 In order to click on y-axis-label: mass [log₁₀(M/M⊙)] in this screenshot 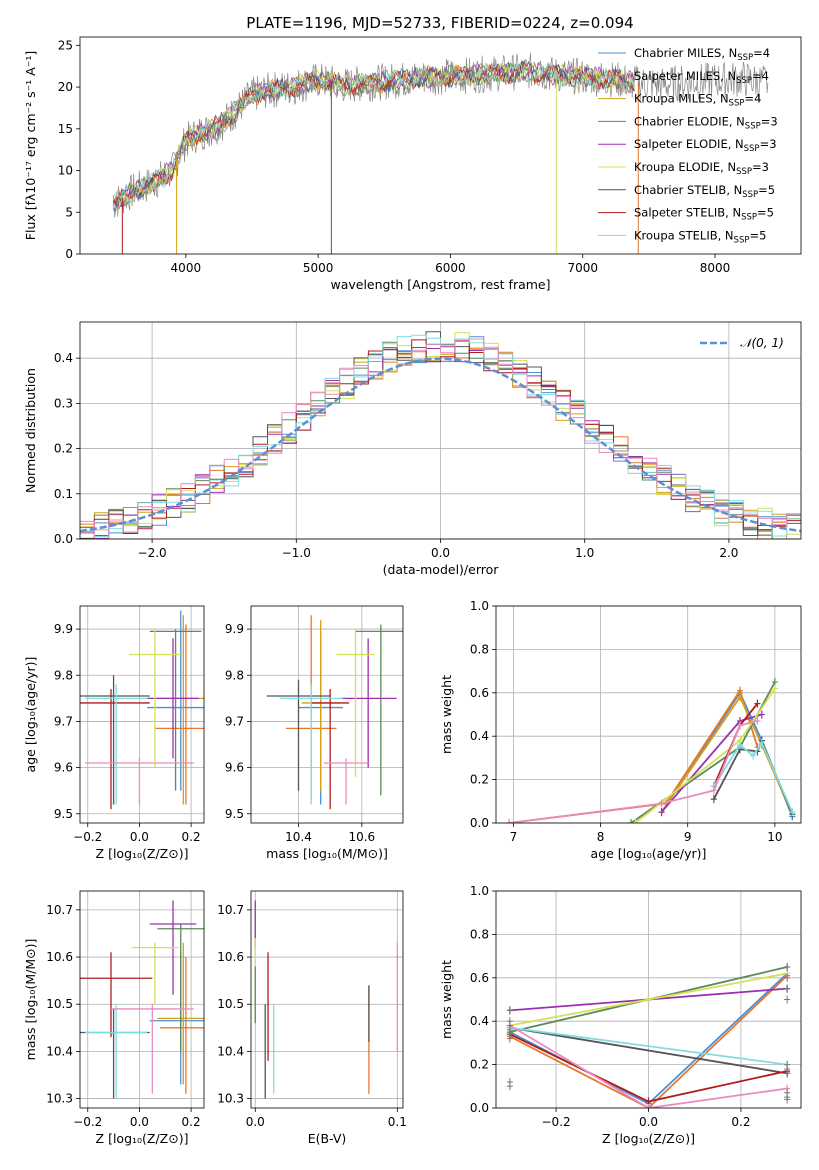, I will do `click(30, 1000)`.